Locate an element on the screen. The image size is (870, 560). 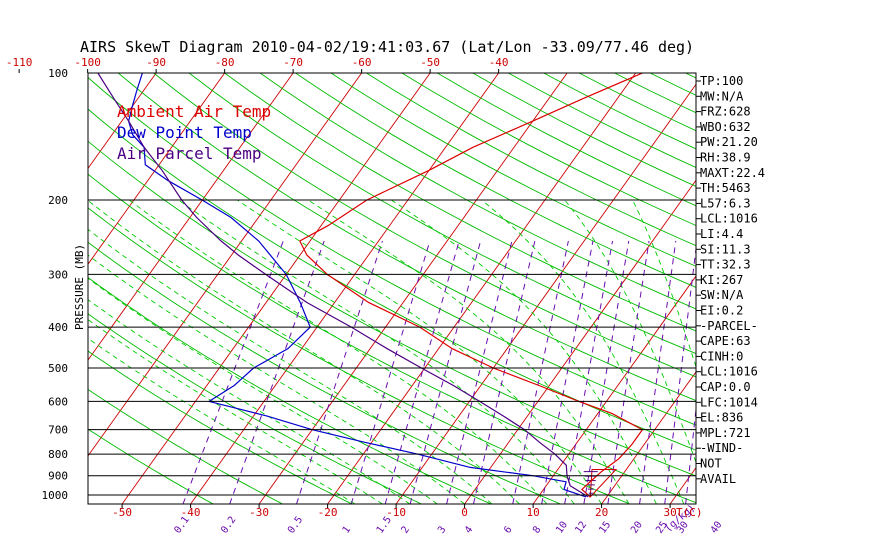
index-label: TT:32.3 is located at coordinates (725, 265).